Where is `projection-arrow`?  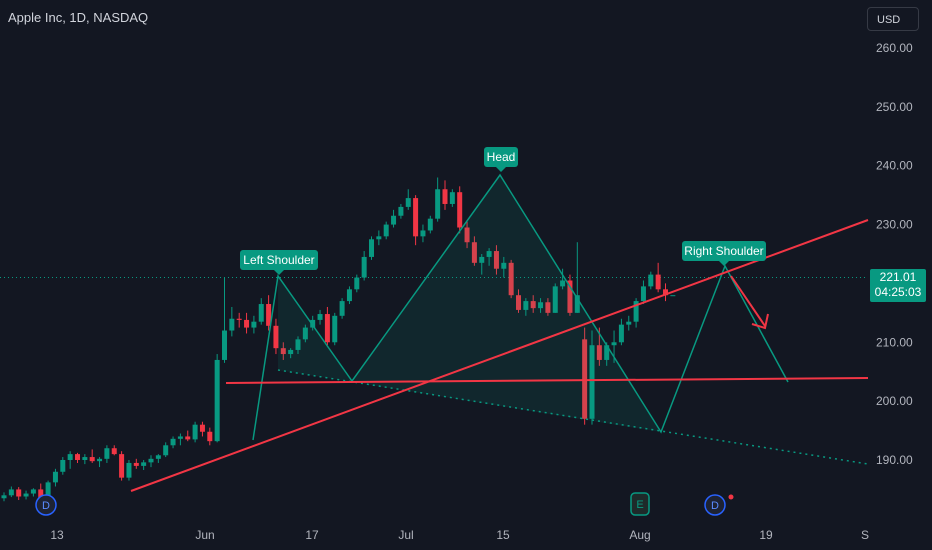
projection-arrow is located at coordinates (748, 301).